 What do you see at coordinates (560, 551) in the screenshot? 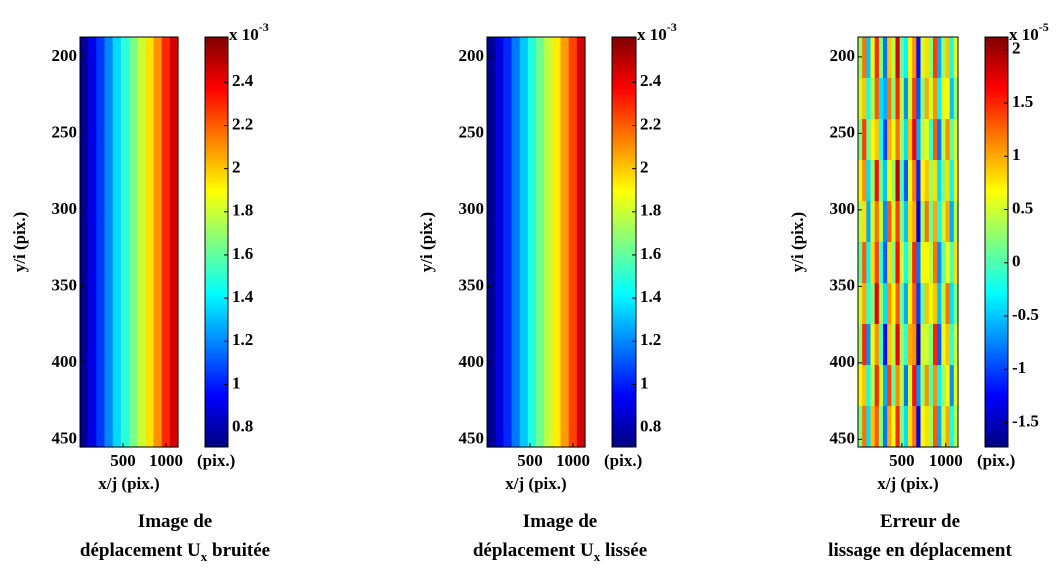
I see `caption-line-2: déplacement Ux lissée` at bounding box center [560, 551].